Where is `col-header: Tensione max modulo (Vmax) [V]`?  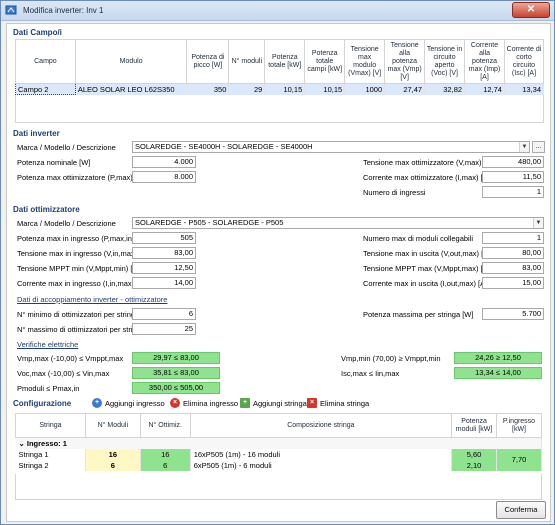
col-header: Tensione max modulo (Vmax) [V] is located at coordinates (365, 61).